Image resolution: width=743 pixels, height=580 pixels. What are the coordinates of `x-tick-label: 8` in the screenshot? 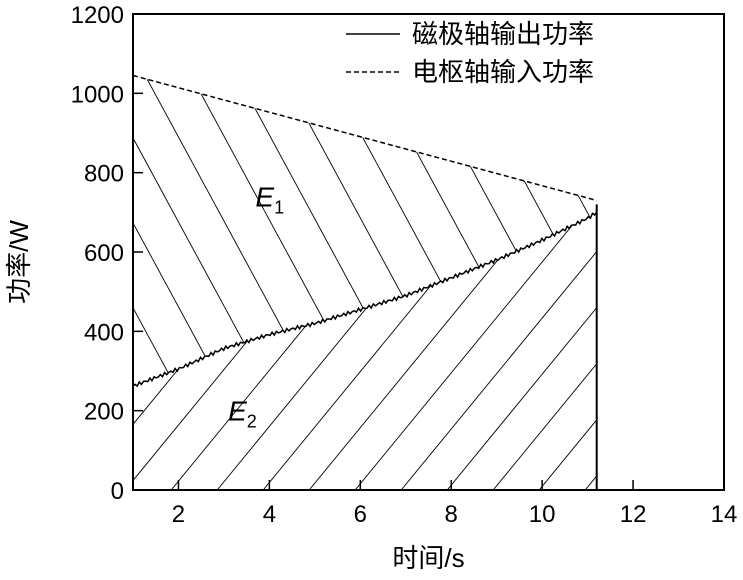 It's located at (451, 514).